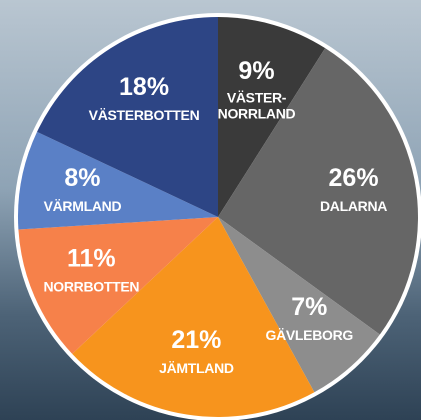 The width and height of the screenshot is (421, 420). What do you see at coordinates (257, 105) in the screenshot?
I see `slice-label: VÄSTER-NORRLAND` at bounding box center [257, 105].